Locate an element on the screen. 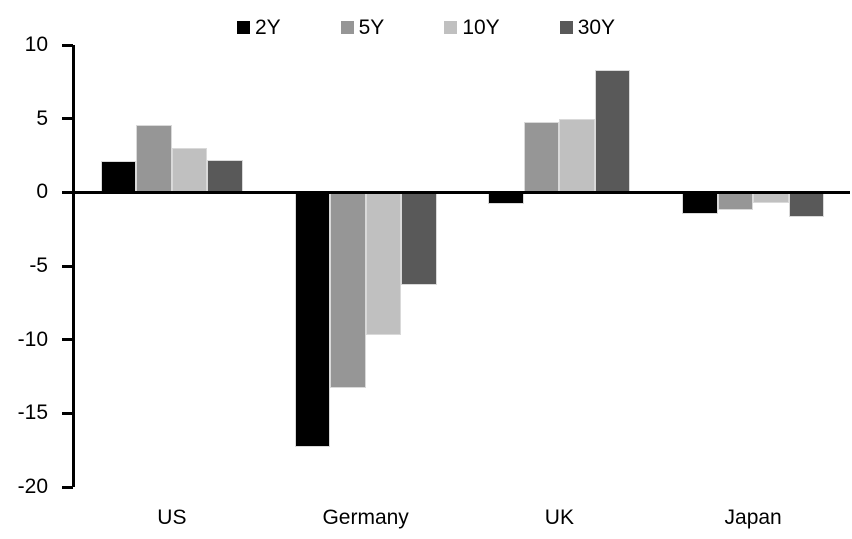 The width and height of the screenshot is (852, 539). bar-japan-5y is located at coordinates (735, 201).